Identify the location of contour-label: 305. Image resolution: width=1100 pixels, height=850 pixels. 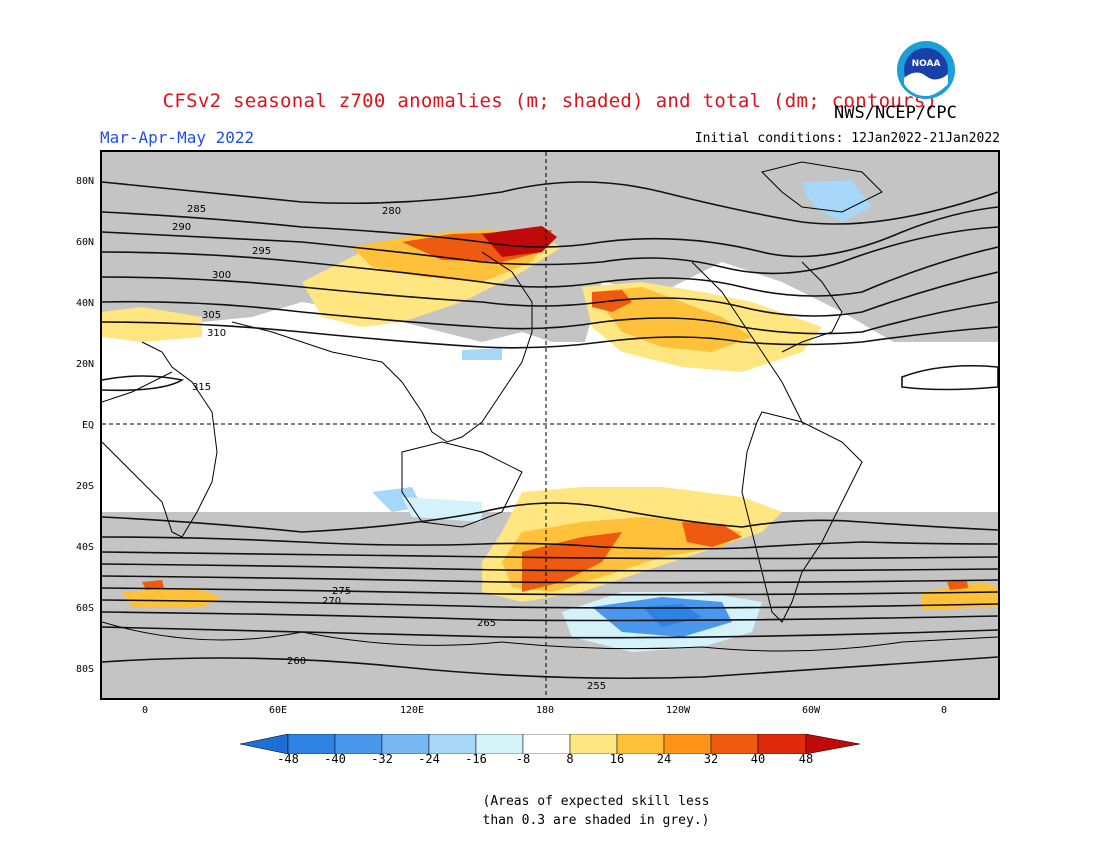
(211, 315).